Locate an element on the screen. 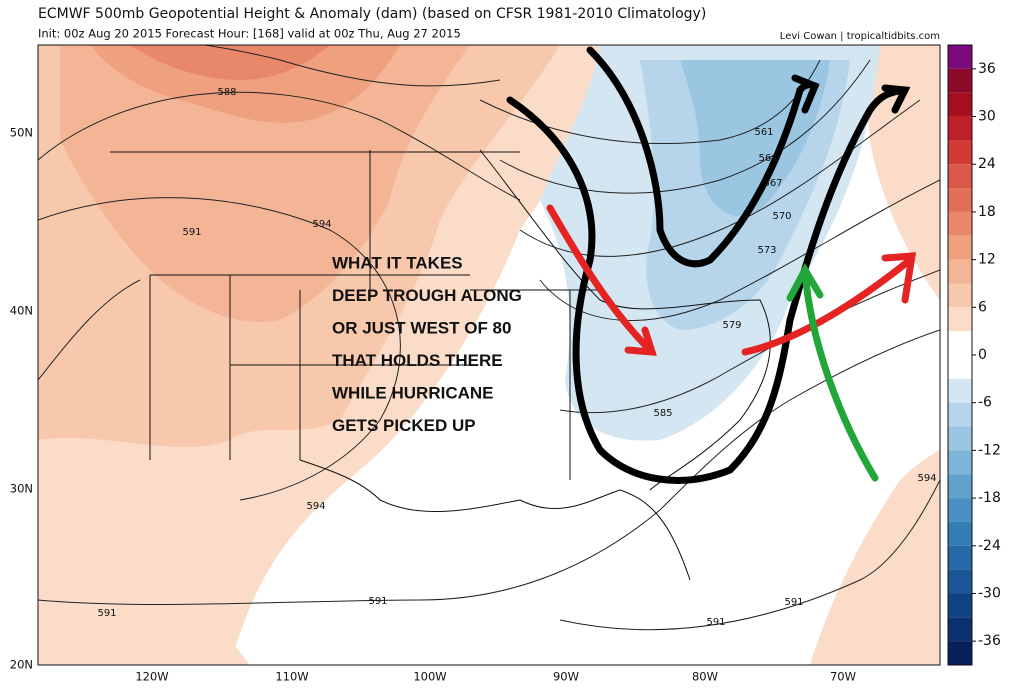 The image size is (1024, 692). longitude-label: 70W is located at coordinates (843, 677).